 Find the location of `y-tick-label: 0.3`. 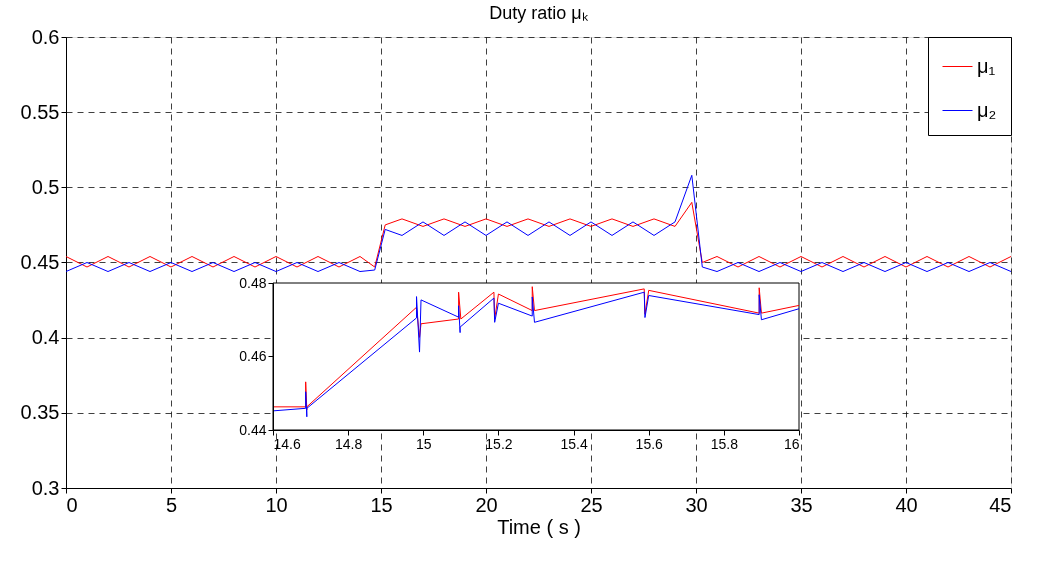

y-tick-label: 0.3 is located at coordinates (45, 487).